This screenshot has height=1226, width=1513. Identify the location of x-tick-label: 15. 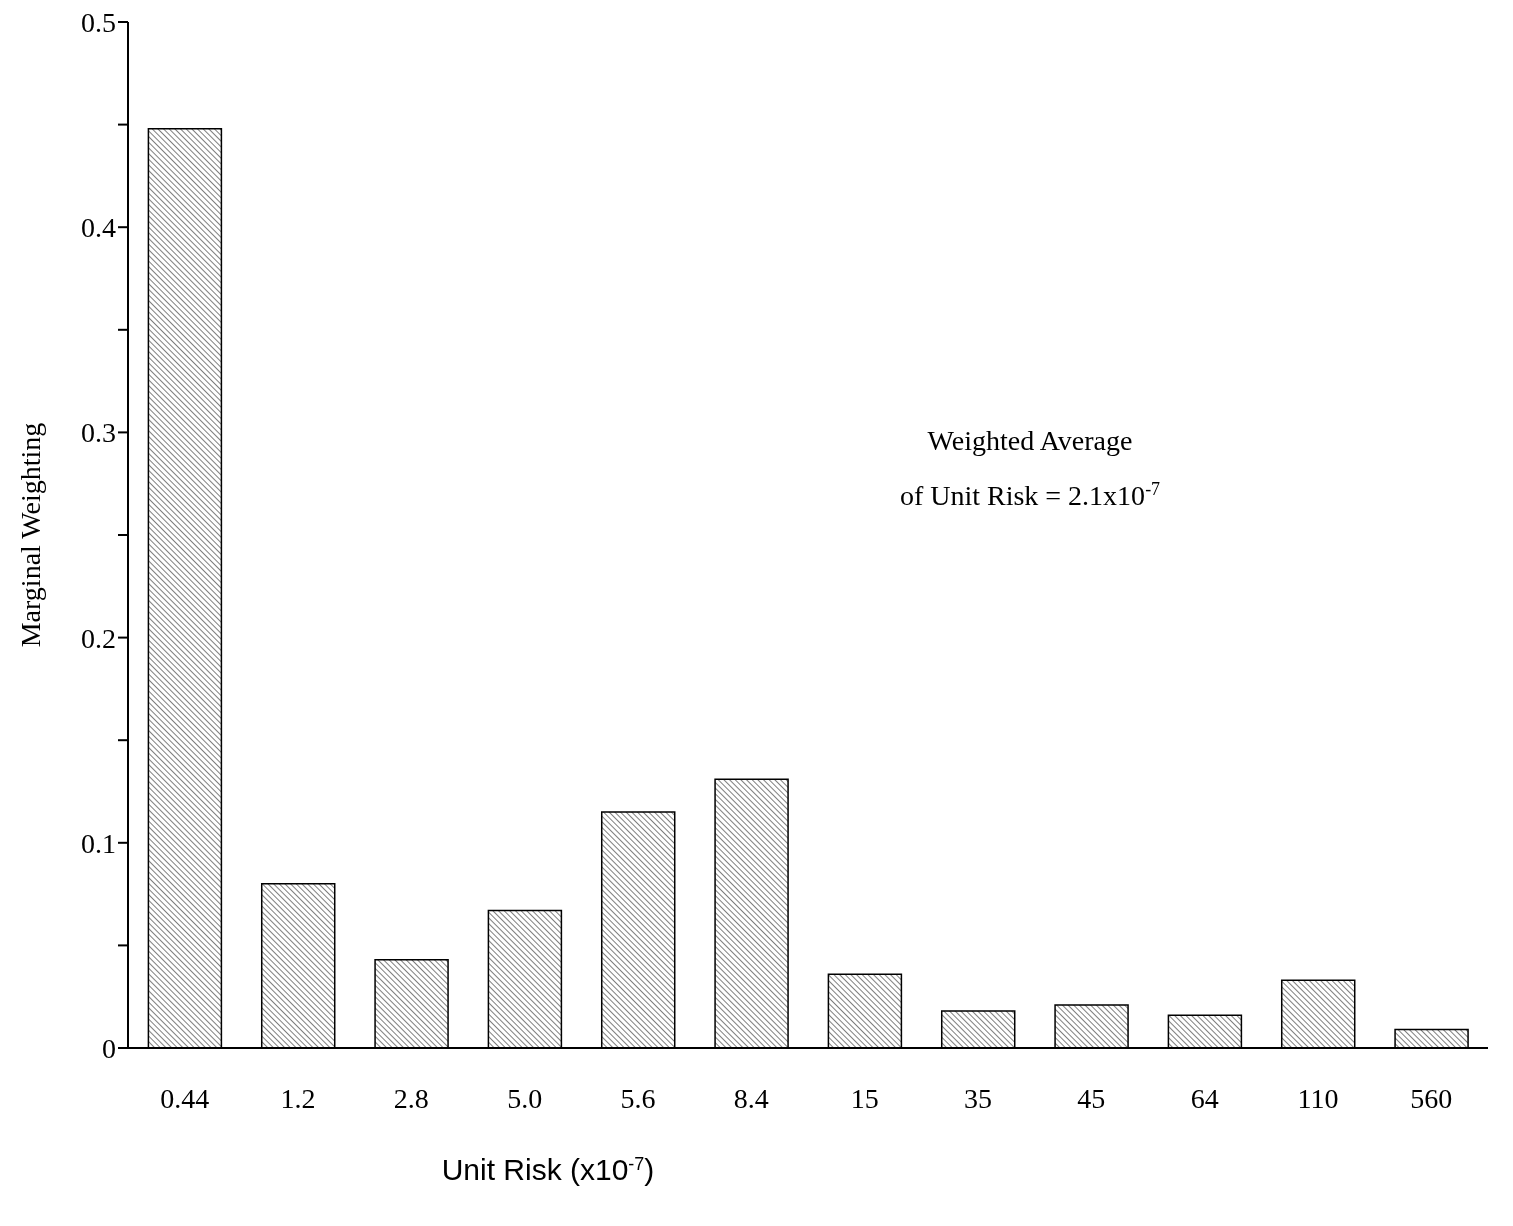
(864, 1098).